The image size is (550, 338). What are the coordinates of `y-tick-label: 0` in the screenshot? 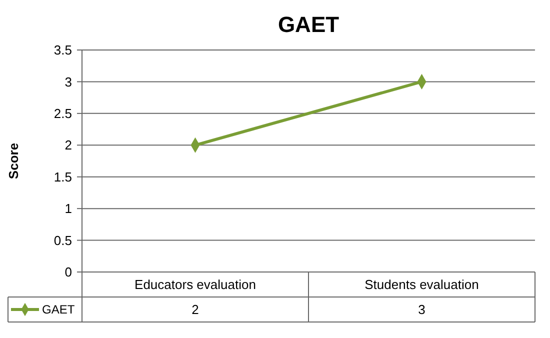 It's located at (68, 272).